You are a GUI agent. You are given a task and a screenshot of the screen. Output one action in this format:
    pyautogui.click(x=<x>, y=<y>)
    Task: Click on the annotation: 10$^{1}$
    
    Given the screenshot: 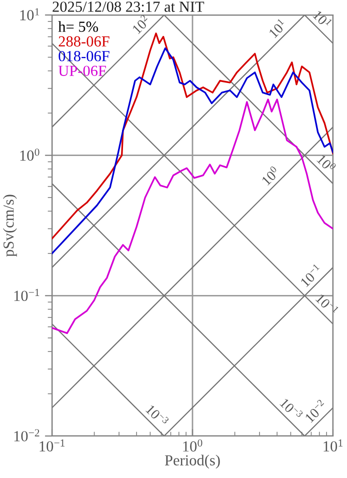 What is the action you would take?
    pyautogui.click(x=277, y=28)
    